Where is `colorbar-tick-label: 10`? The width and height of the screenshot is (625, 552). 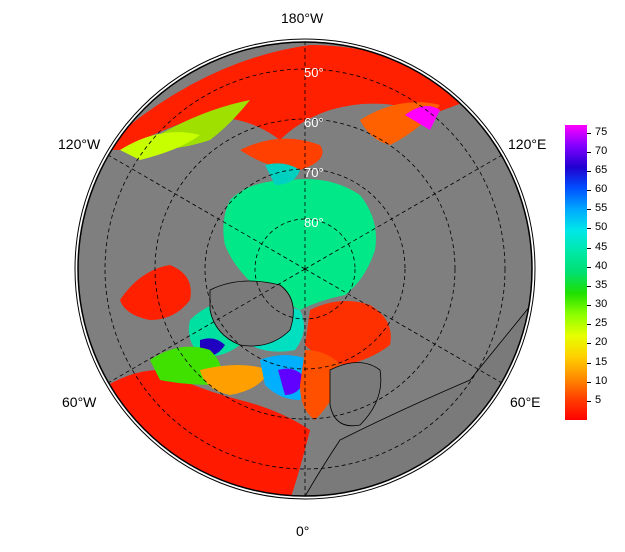
colorbar-tick-label: 10 is located at coordinates (601, 380).